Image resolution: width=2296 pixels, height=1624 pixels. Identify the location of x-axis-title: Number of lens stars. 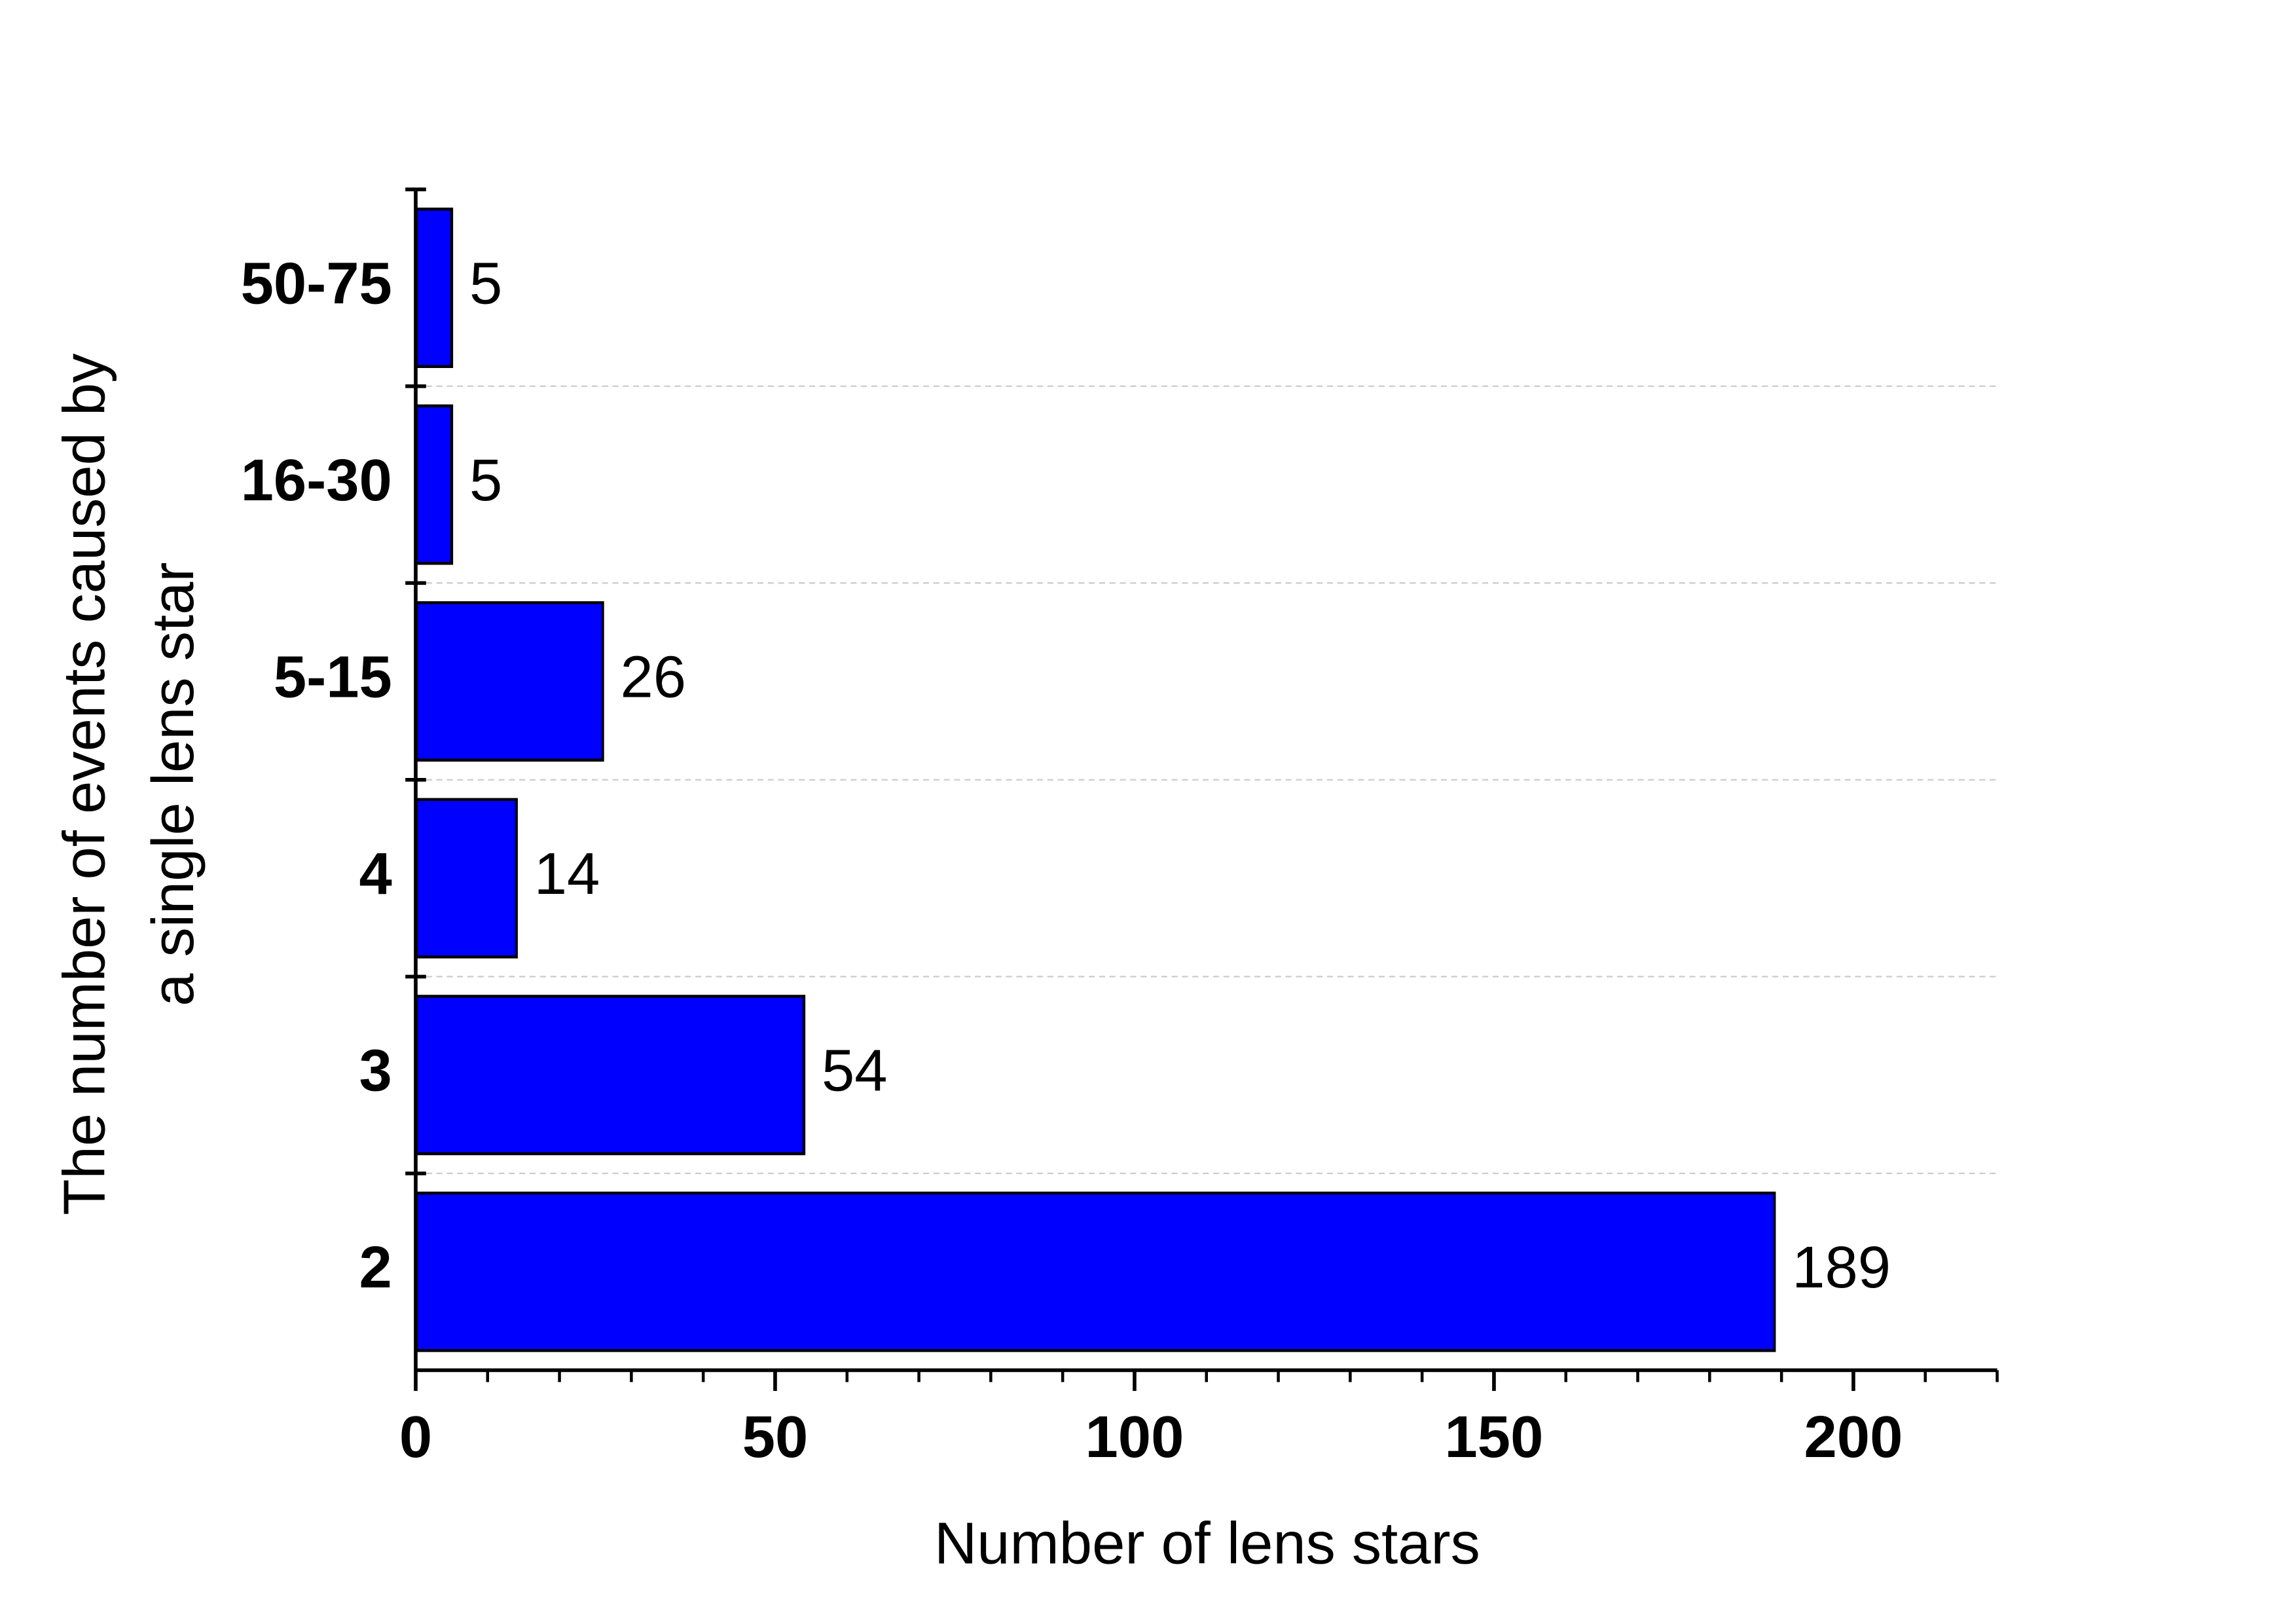
(1207, 1543).